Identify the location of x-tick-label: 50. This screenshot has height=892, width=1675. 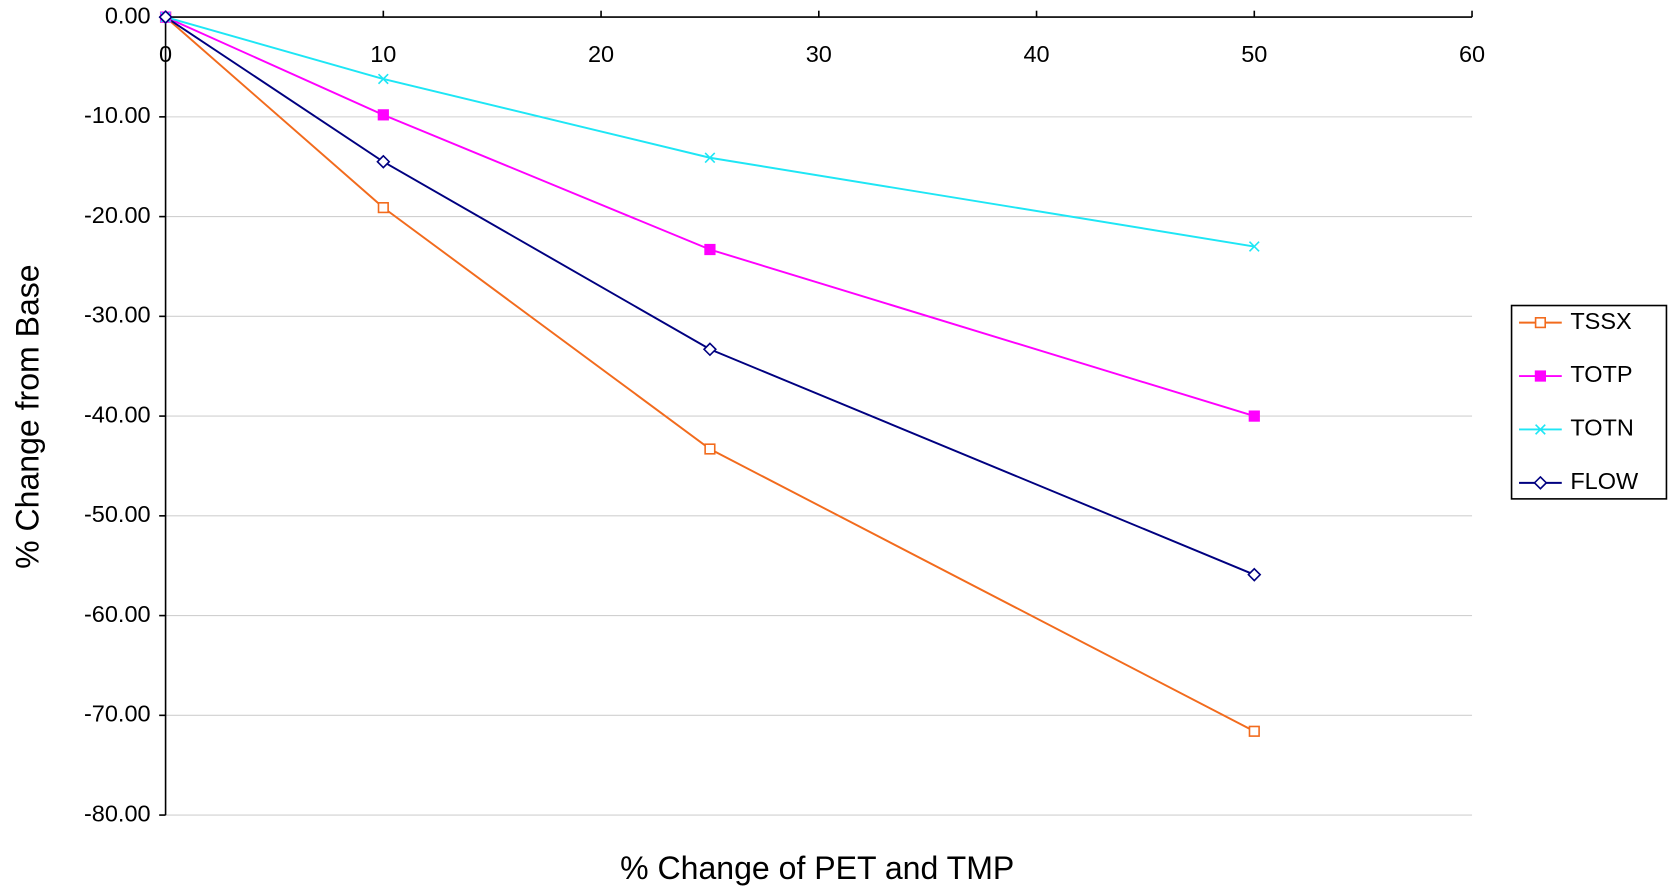
(1254, 54).